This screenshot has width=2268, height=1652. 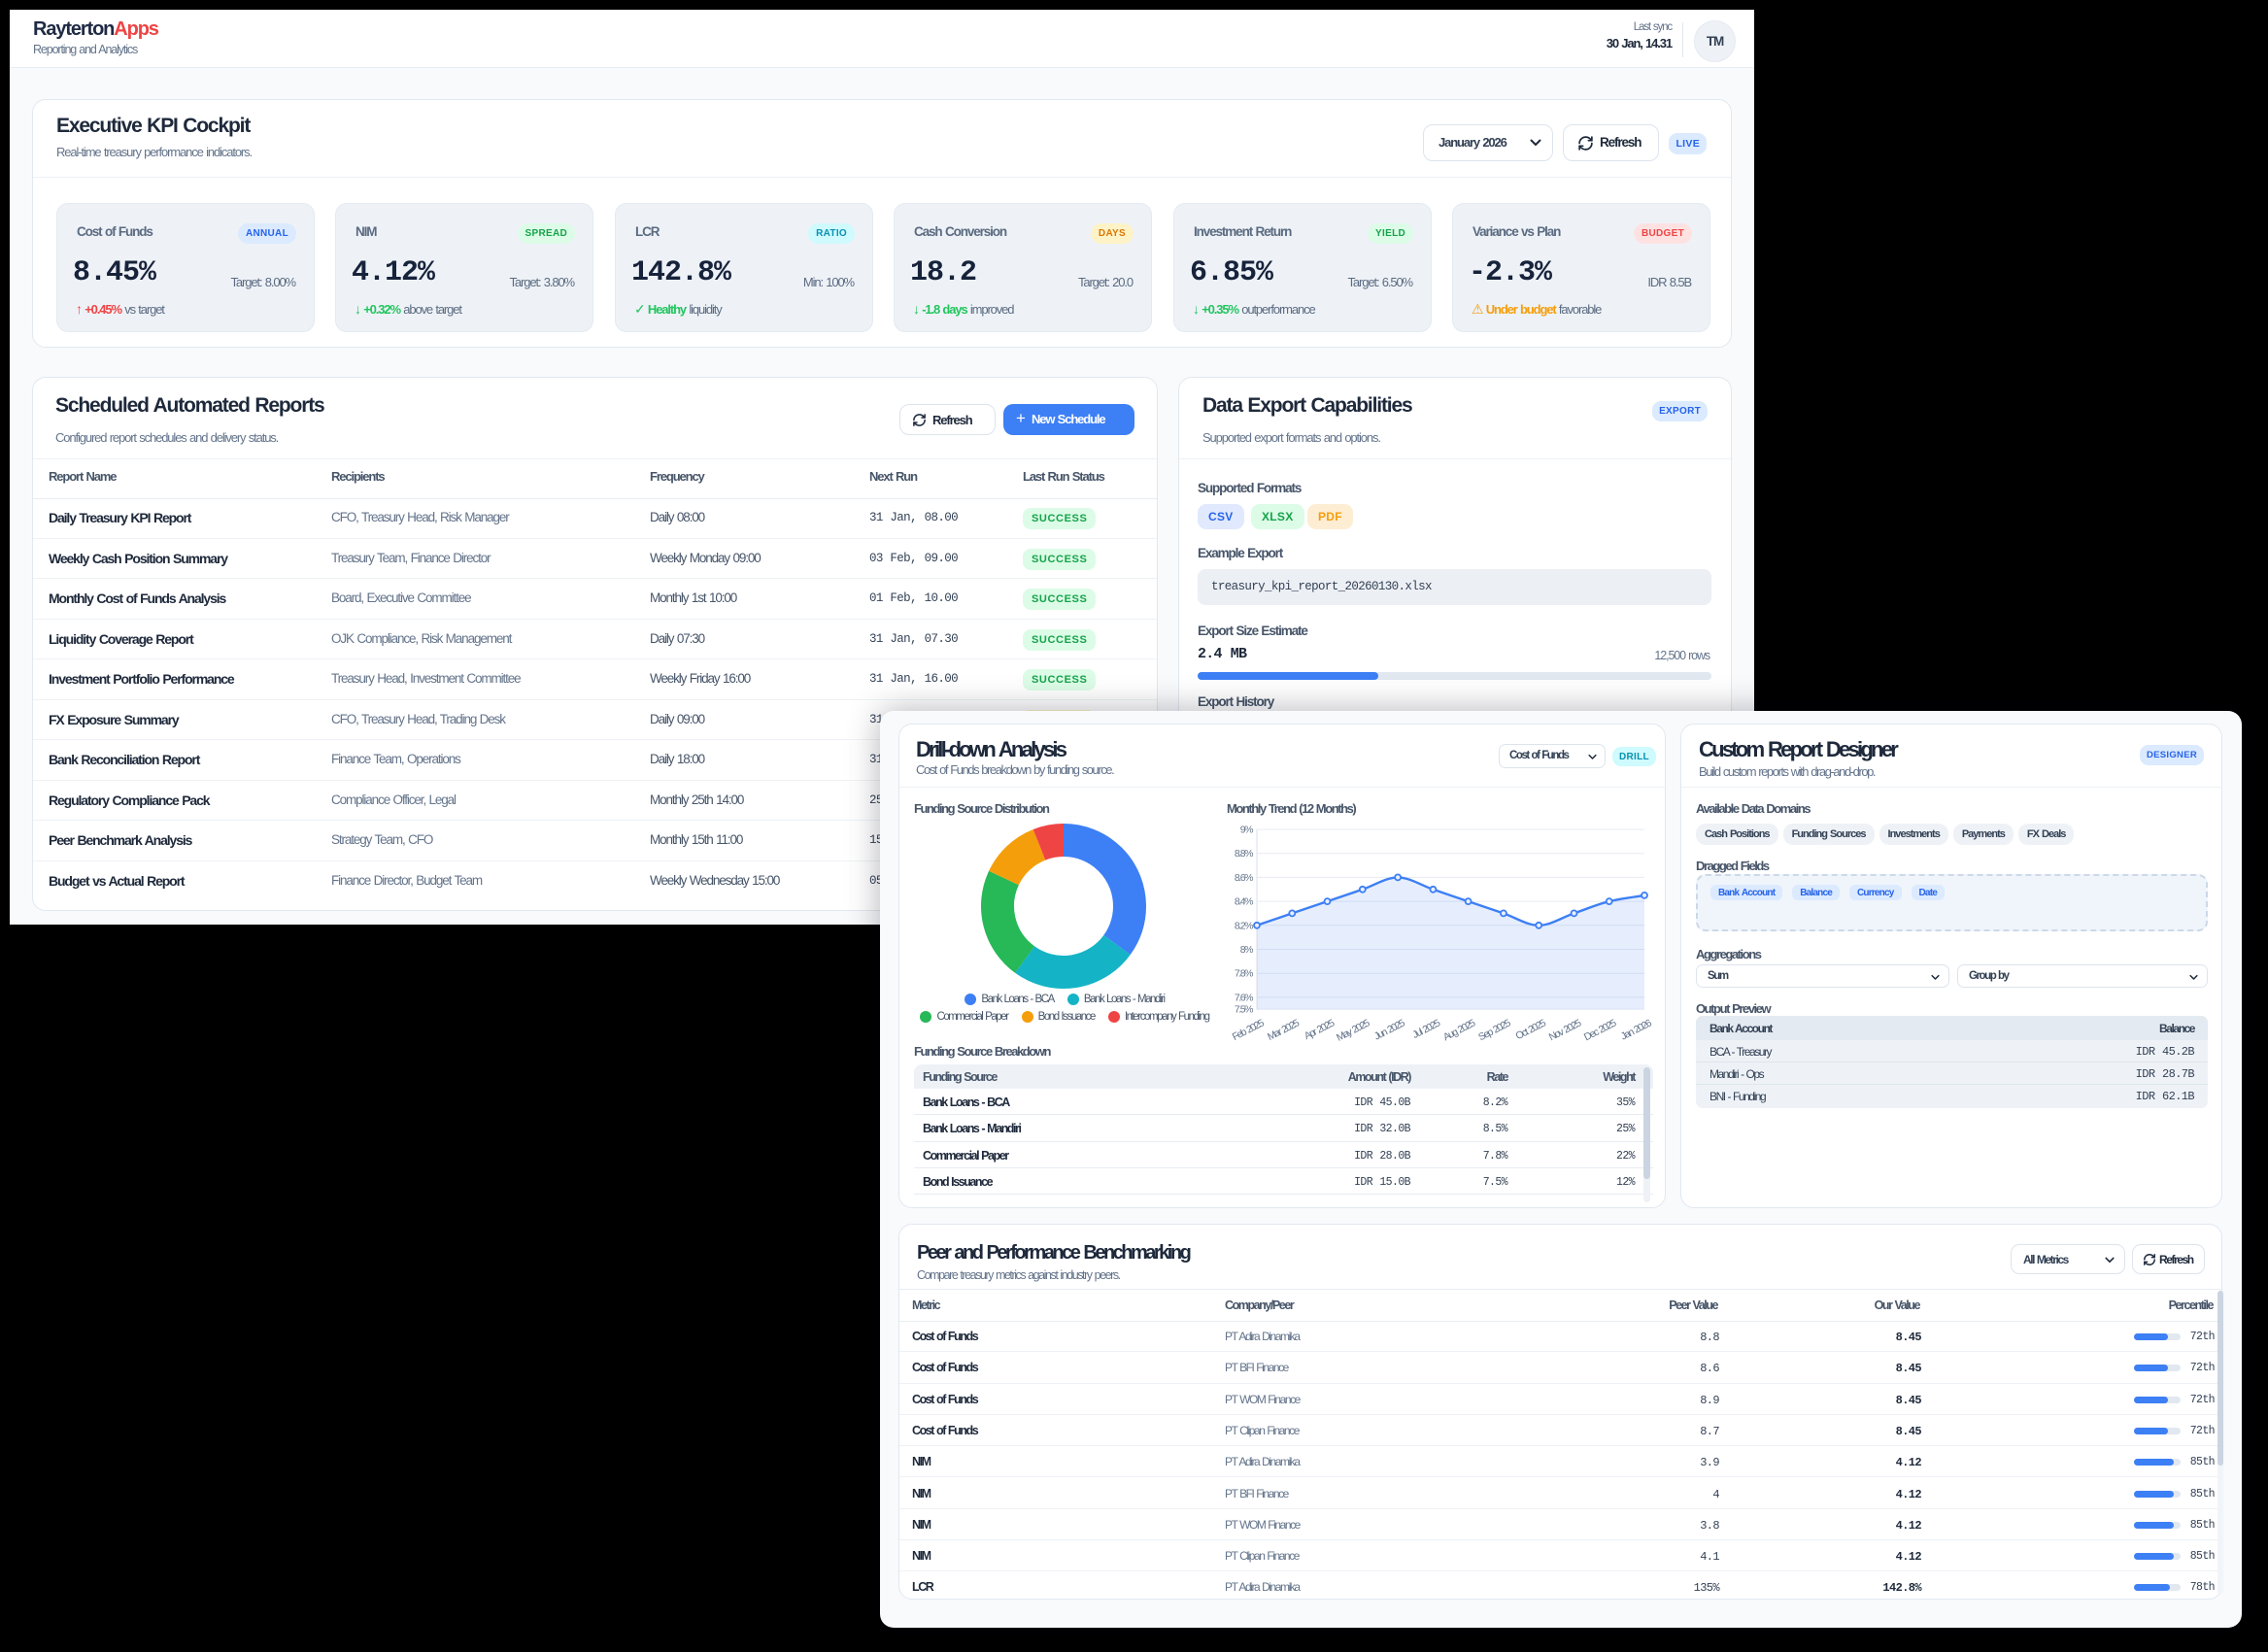 What do you see at coordinates (1566, 1030) in the screenshot?
I see `svg-text: Nov 2025` at bounding box center [1566, 1030].